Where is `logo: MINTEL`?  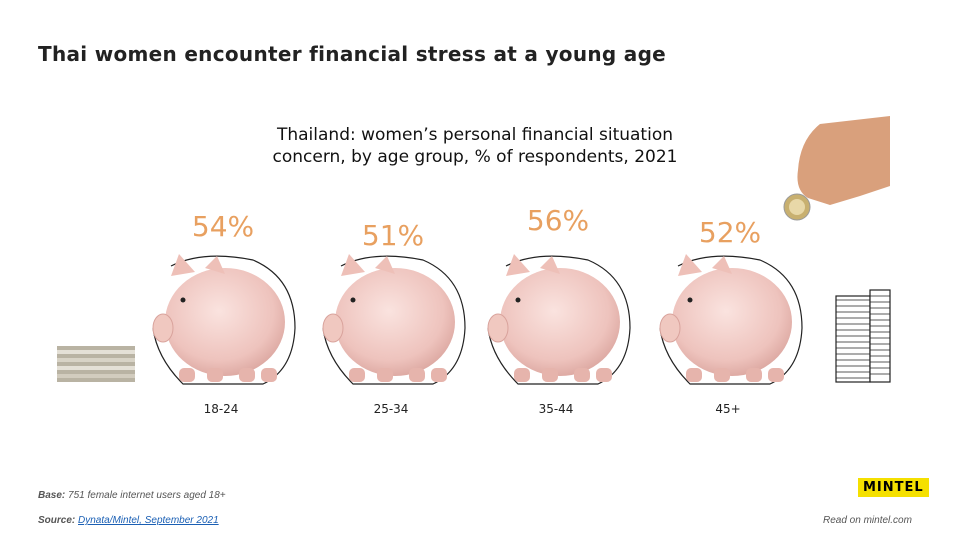
logo: MINTEL is located at coordinates (893, 487).